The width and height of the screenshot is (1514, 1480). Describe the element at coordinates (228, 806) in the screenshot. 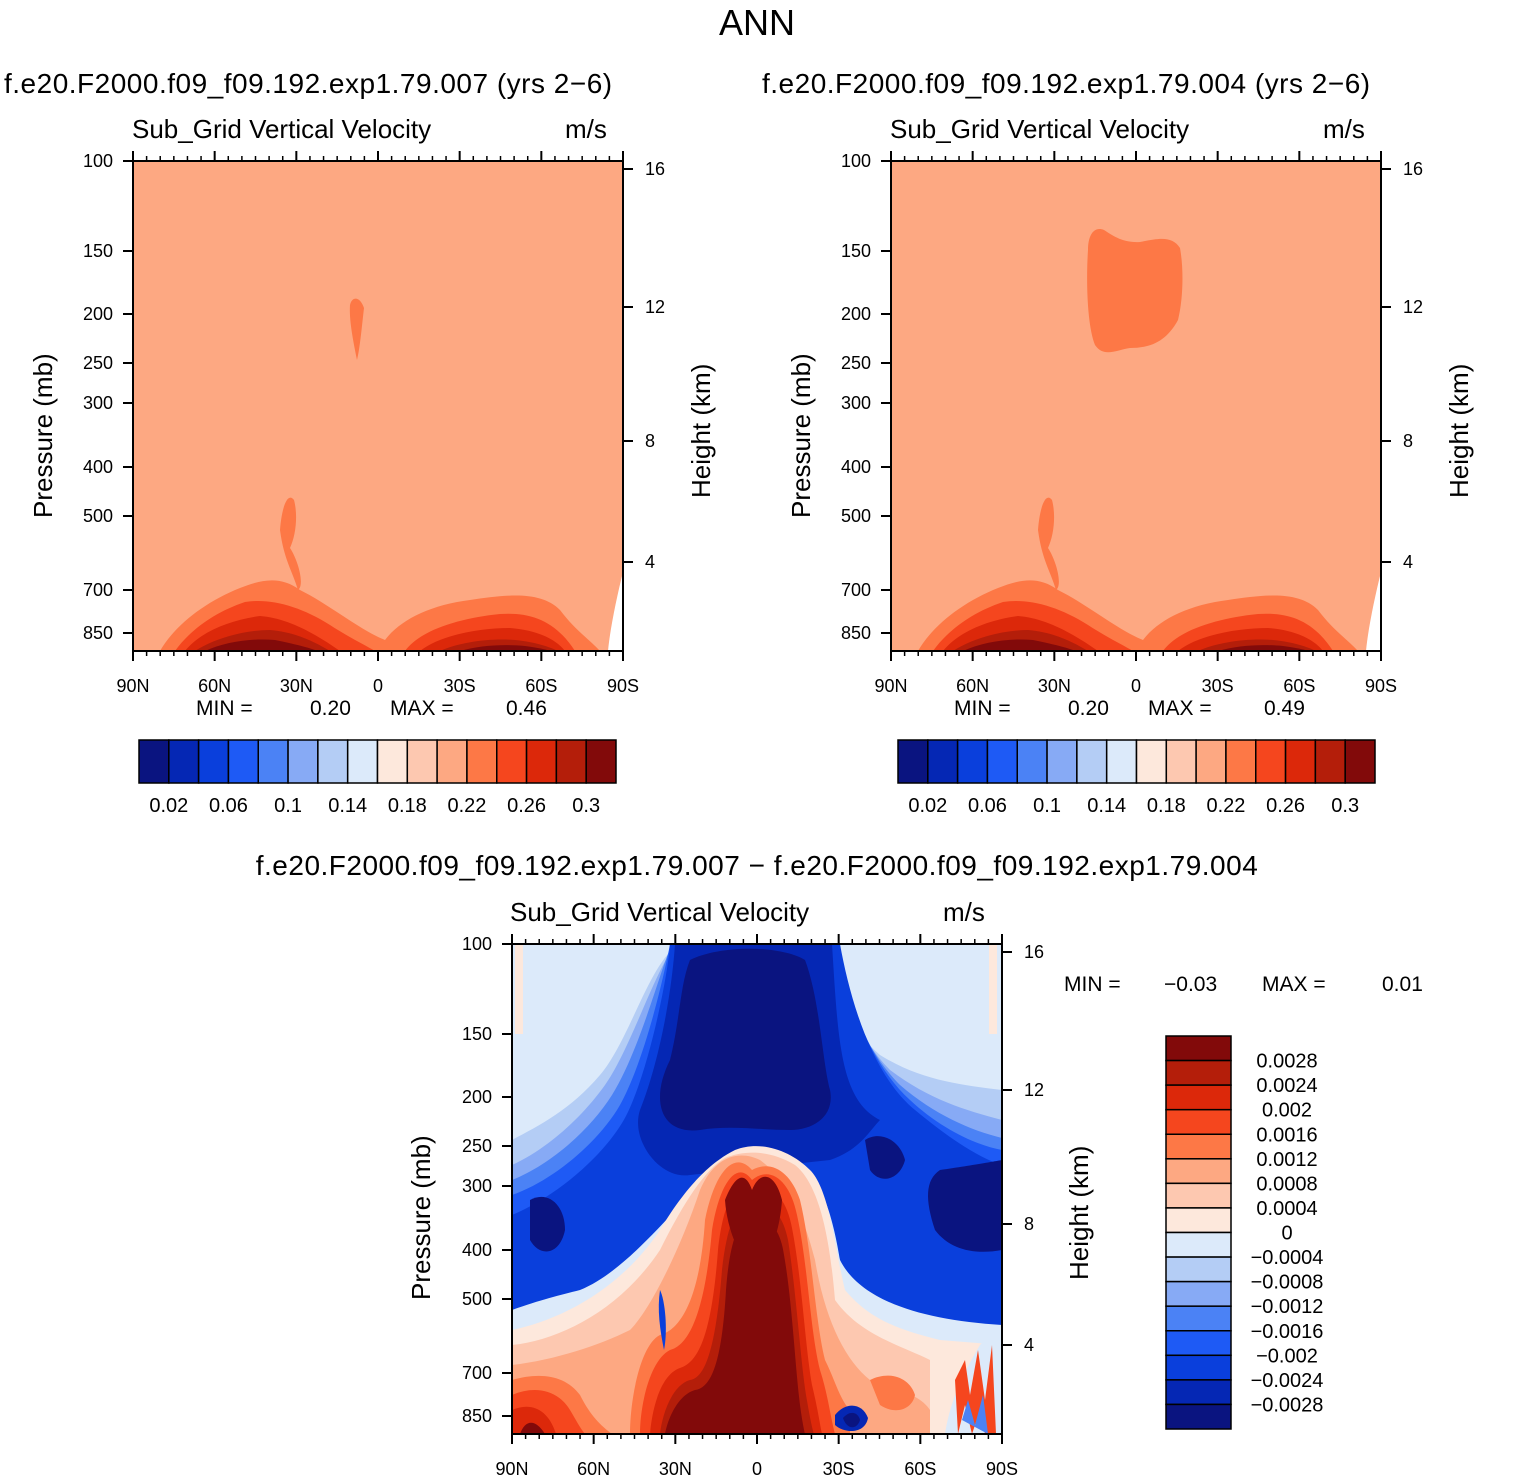

I see `colorbar-label: 0.06` at that location.